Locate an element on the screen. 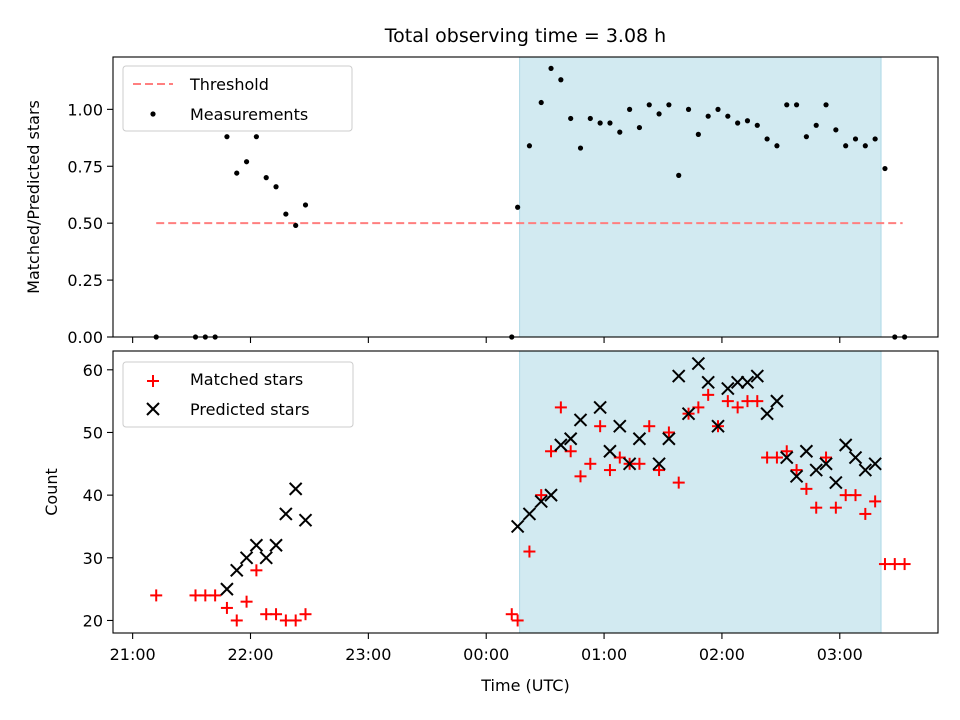 This screenshot has height=720, width=960. legend-predicted-label: Predicted stars is located at coordinates (250, 409).